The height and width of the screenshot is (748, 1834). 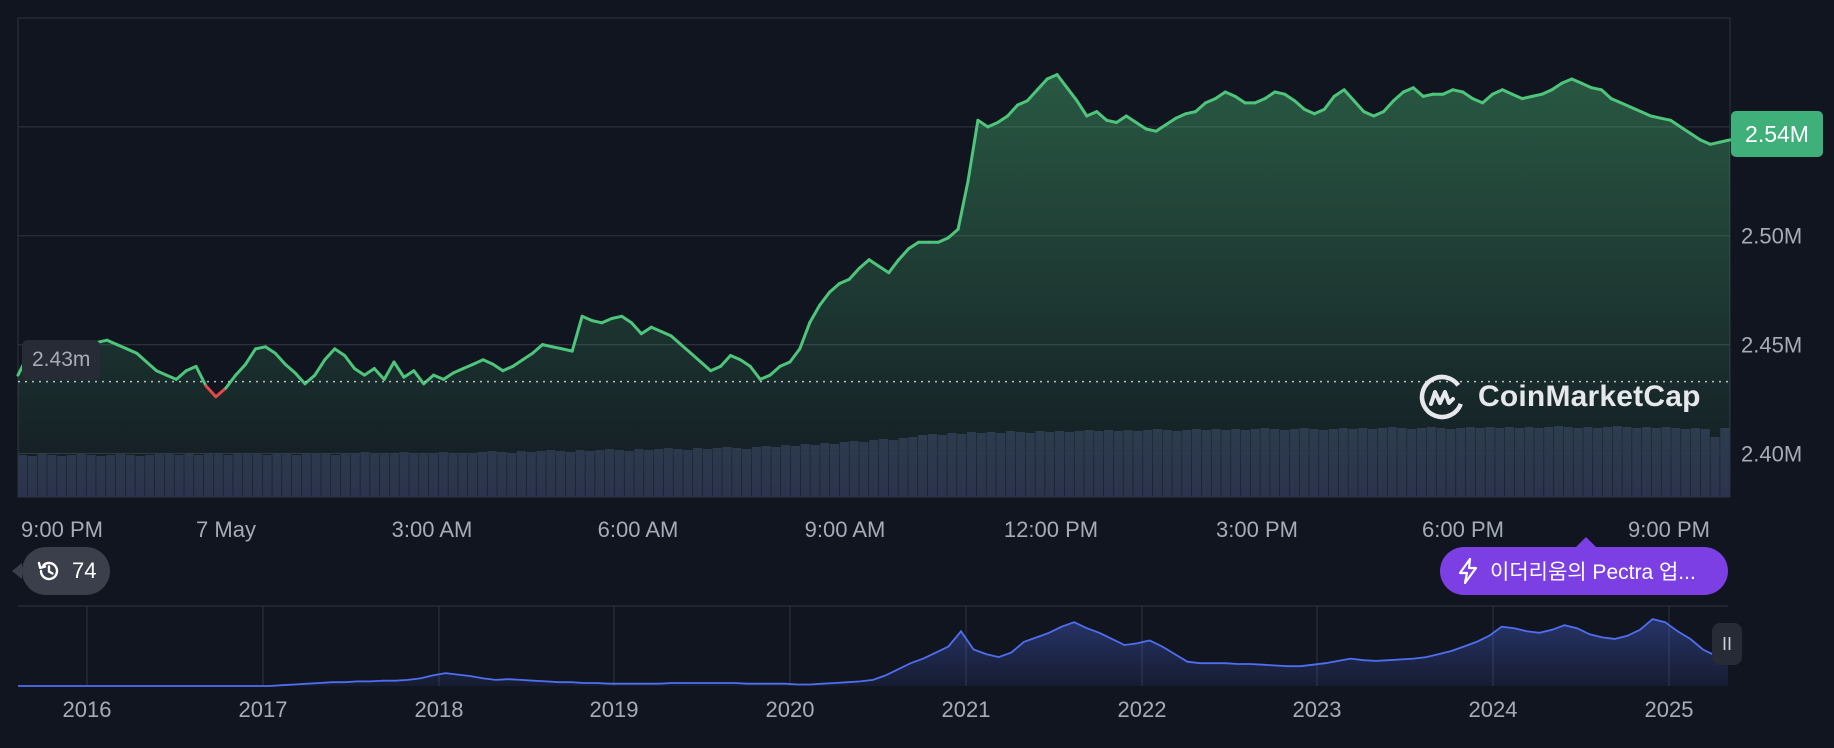 I want to click on overview-year-label: 2017, so click(x=263, y=709).